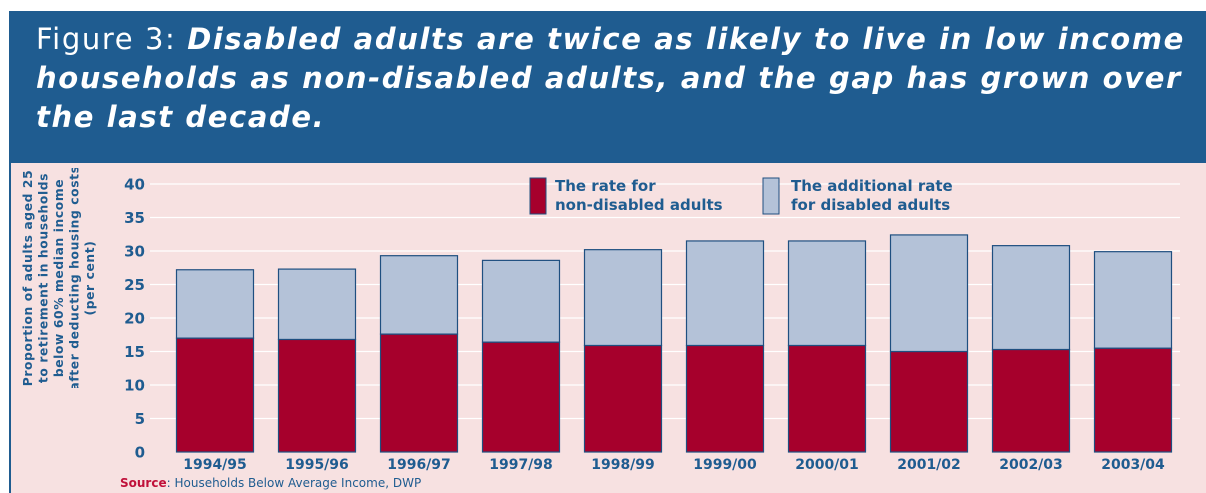 The image size is (1206, 493). Describe the element at coordinates (827, 465) in the screenshot. I see `x-tick-label: 2000/01` at that location.